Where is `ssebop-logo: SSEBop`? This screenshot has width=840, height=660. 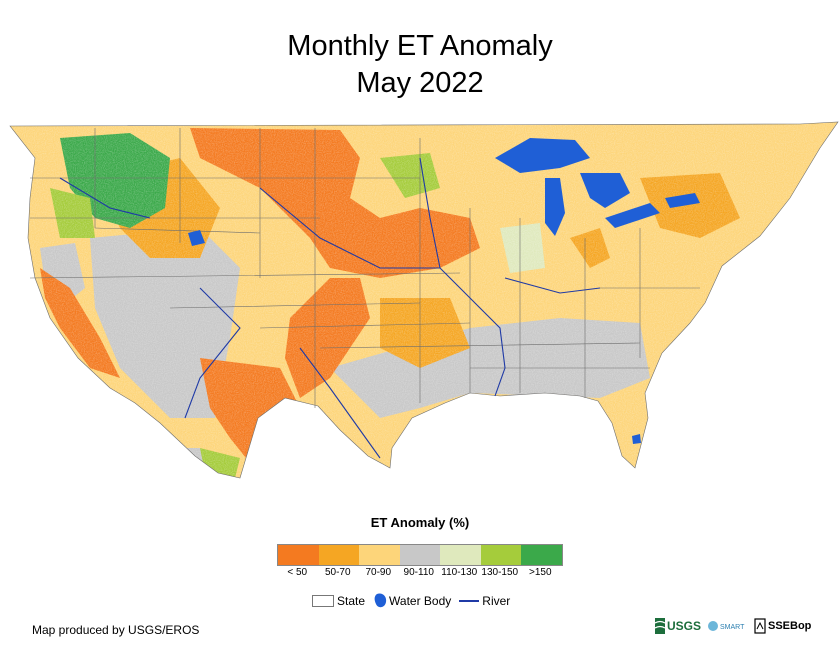
ssebop-logo: SSEBop is located at coordinates (783, 626).